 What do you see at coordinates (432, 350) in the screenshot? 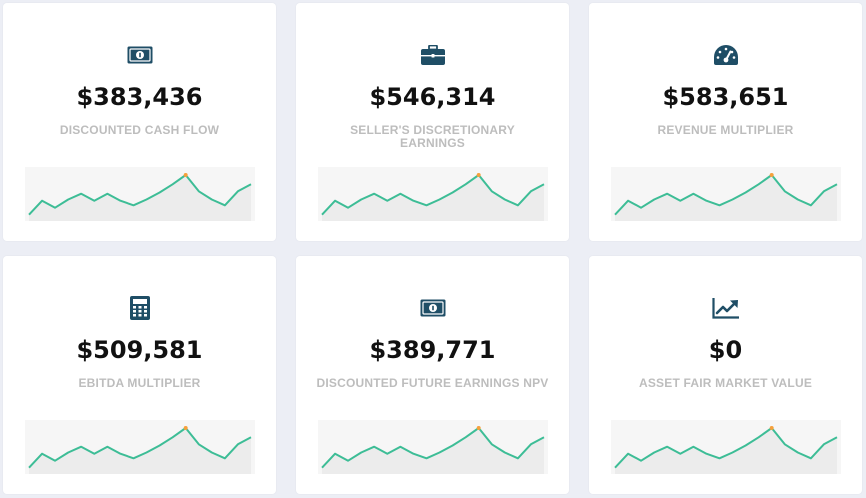
I see `card-value: $389,771` at bounding box center [432, 350].